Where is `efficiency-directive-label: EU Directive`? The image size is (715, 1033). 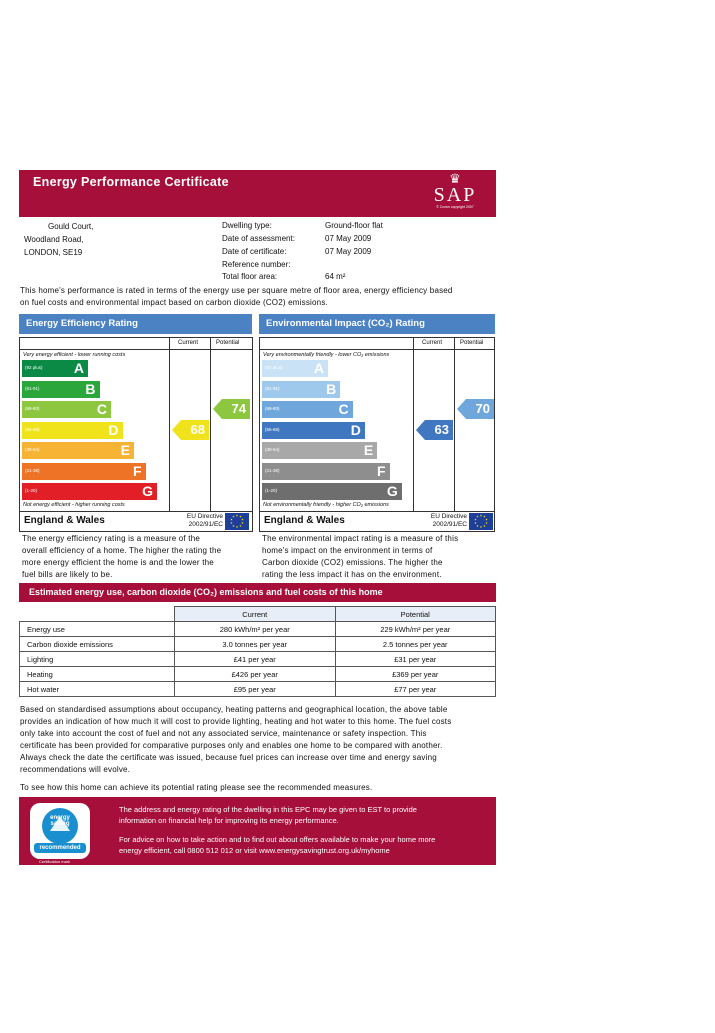
efficiency-directive-label: EU Directive is located at coordinates (204, 516).